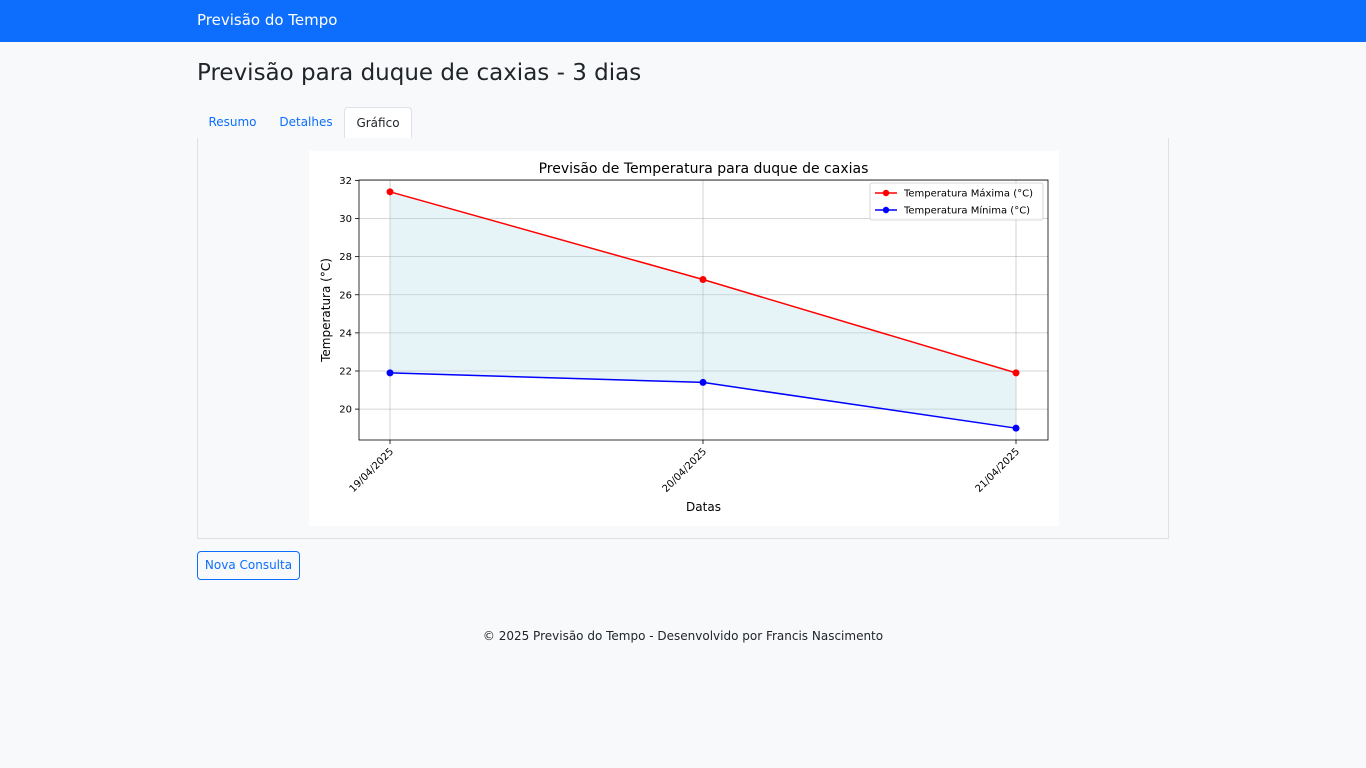  What do you see at coordinates (378, 123) in the screenshot?
I see `tab-grafico: Gráfico` at bounding box center [378, 123].